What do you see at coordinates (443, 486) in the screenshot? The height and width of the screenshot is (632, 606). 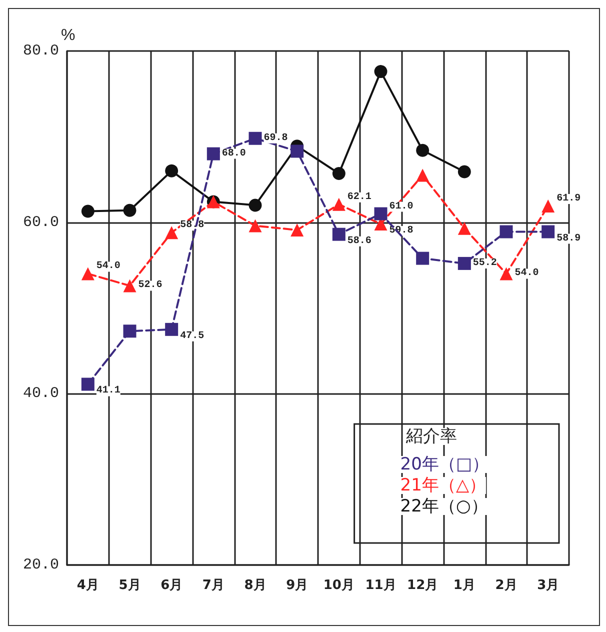 I see `text: 21年（△）` at bounding box center [443, 486].